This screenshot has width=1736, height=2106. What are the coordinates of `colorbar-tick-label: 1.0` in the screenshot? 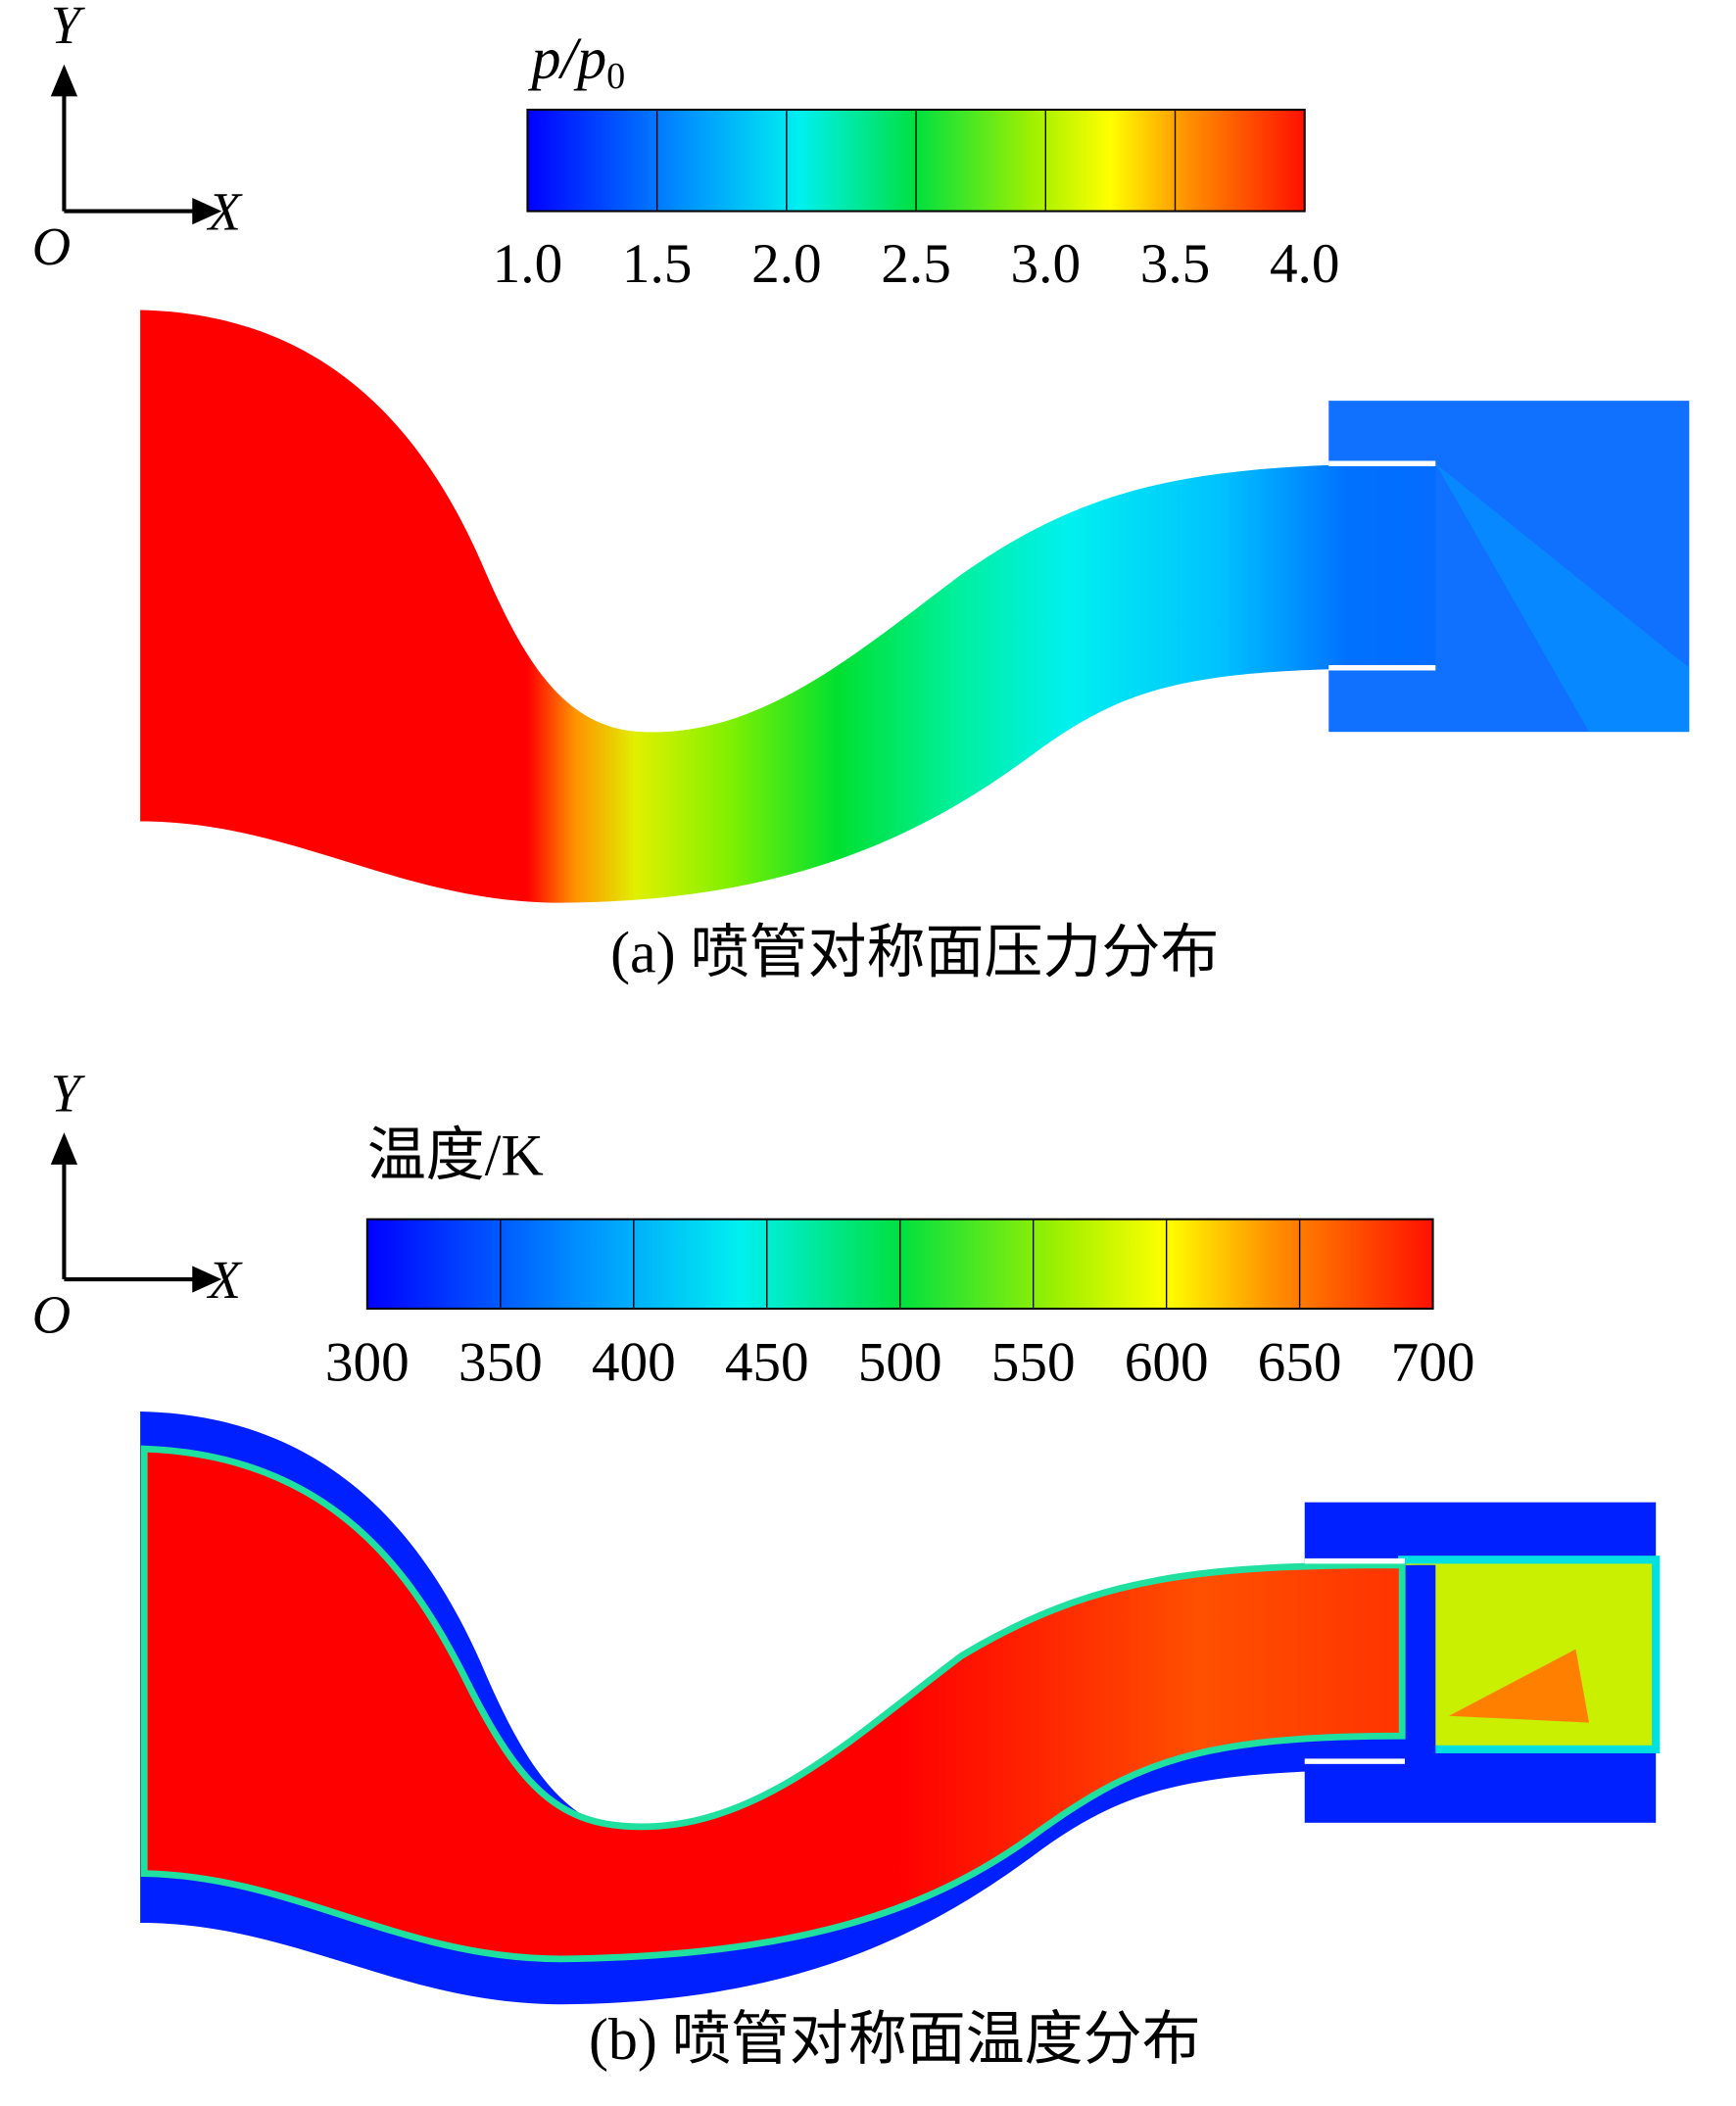 It's located at (528, 264).